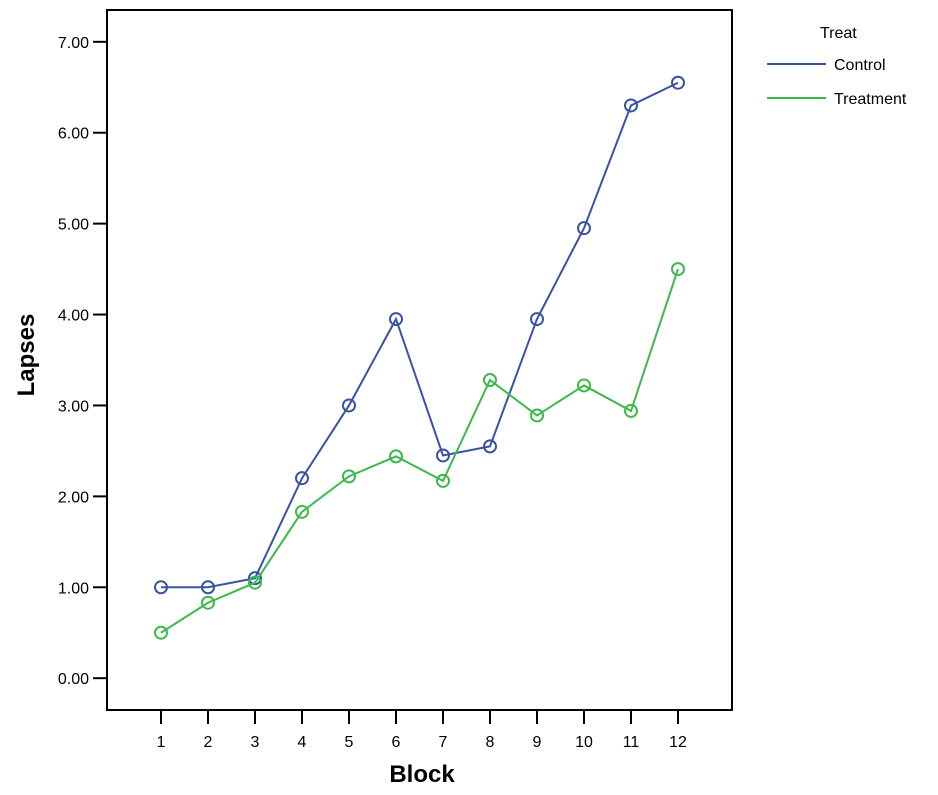 This screenshot has width=938, height=795. I want to click on x-tick-label: 4, so click(302, 742).